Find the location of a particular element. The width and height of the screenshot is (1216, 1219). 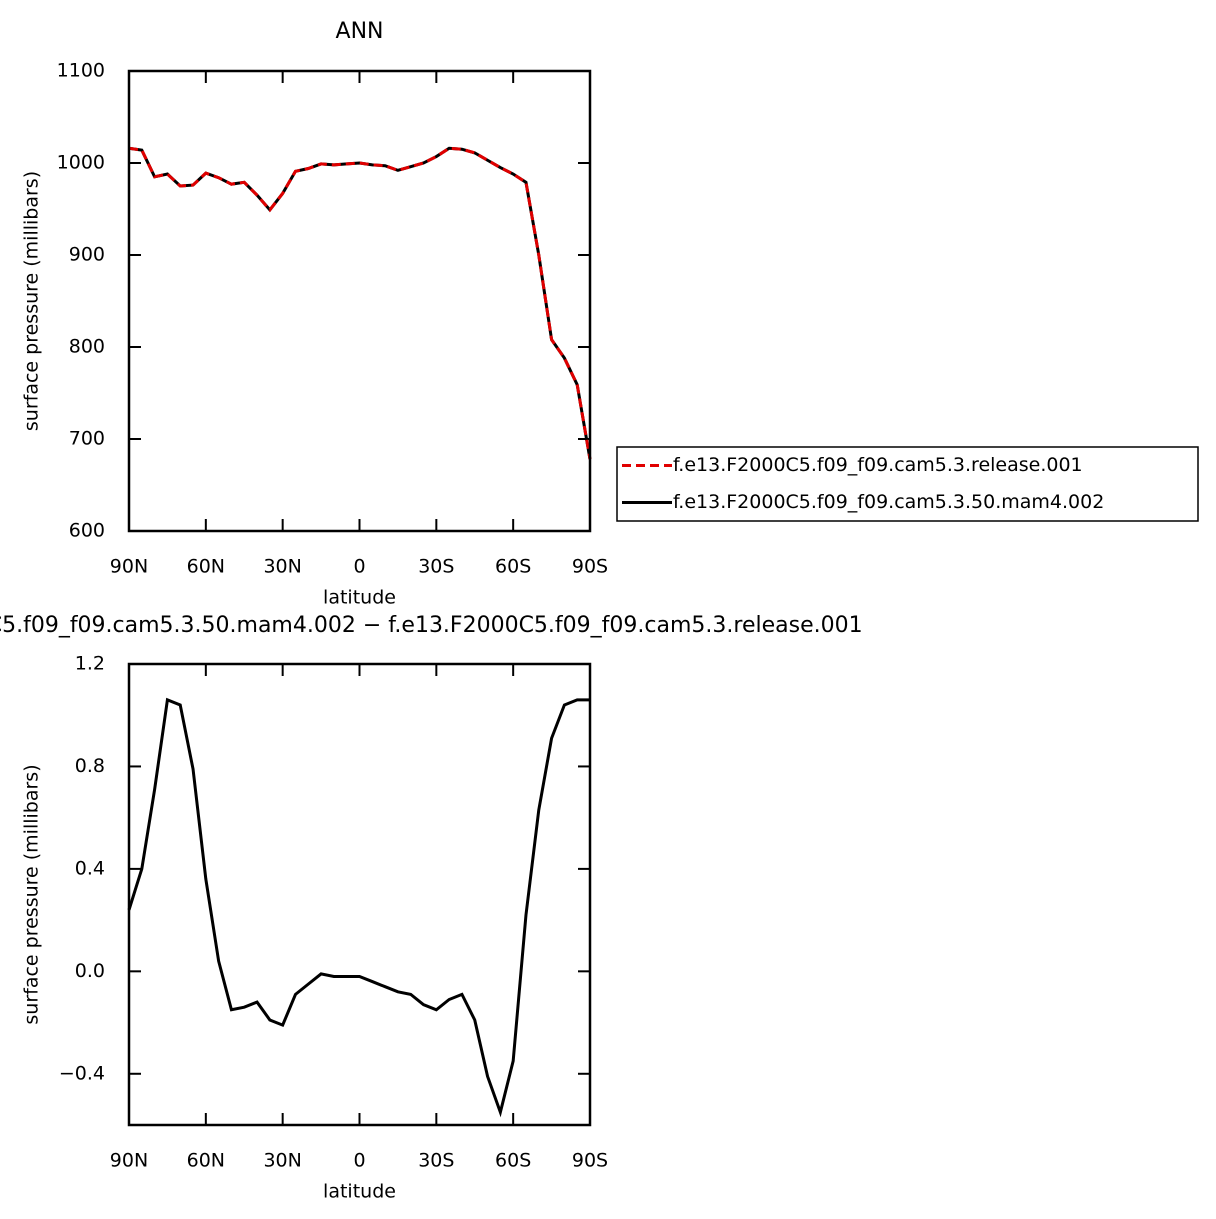

y-tick-label: 0.8 is located at coordinates (90, 766).